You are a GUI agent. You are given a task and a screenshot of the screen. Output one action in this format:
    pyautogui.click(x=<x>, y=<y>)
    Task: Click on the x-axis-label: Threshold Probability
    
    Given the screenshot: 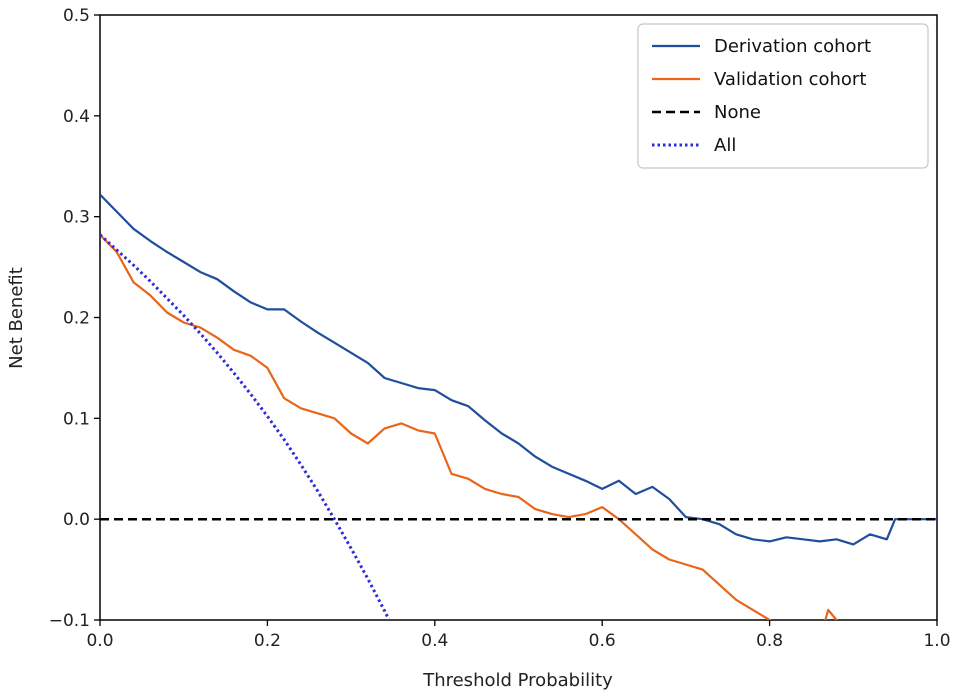 What is the action you would take?
    pyautogui.click(x=517, y=680)
    